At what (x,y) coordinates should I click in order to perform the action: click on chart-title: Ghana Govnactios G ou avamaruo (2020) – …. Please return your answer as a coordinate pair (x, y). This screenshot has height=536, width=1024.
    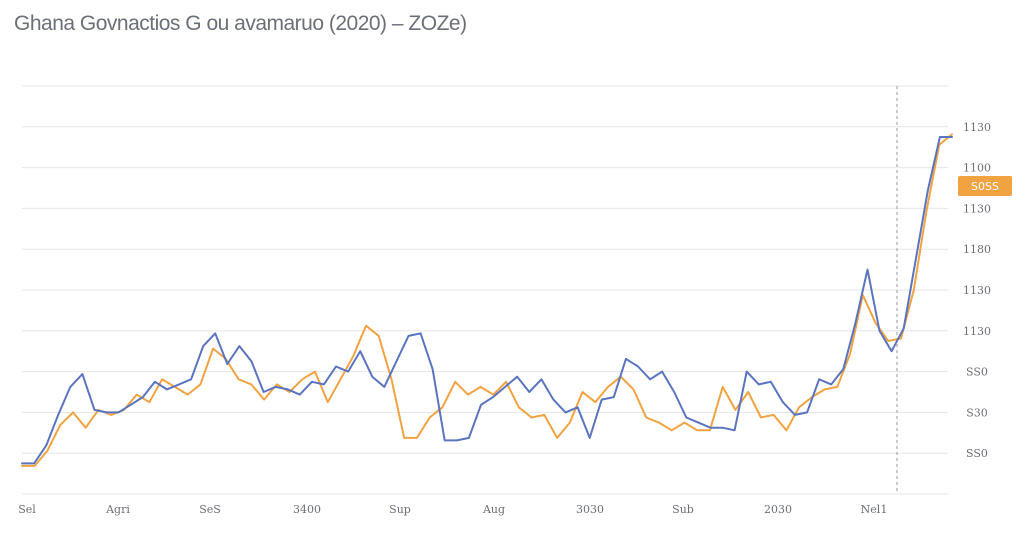
    Looking at the image, I should click on (240, 23).